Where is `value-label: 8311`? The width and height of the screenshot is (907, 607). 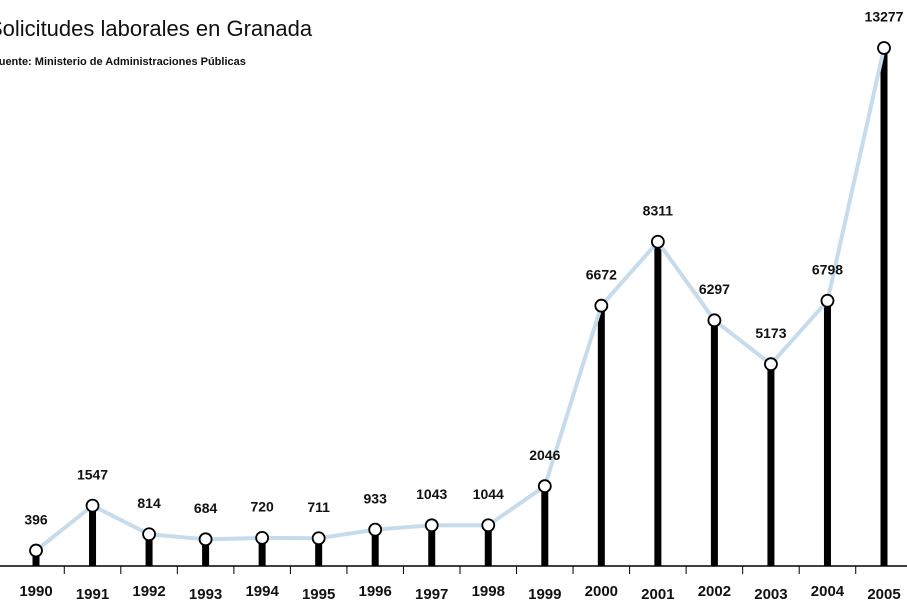
value-label: 8311 is located at coordinates (658, 210).